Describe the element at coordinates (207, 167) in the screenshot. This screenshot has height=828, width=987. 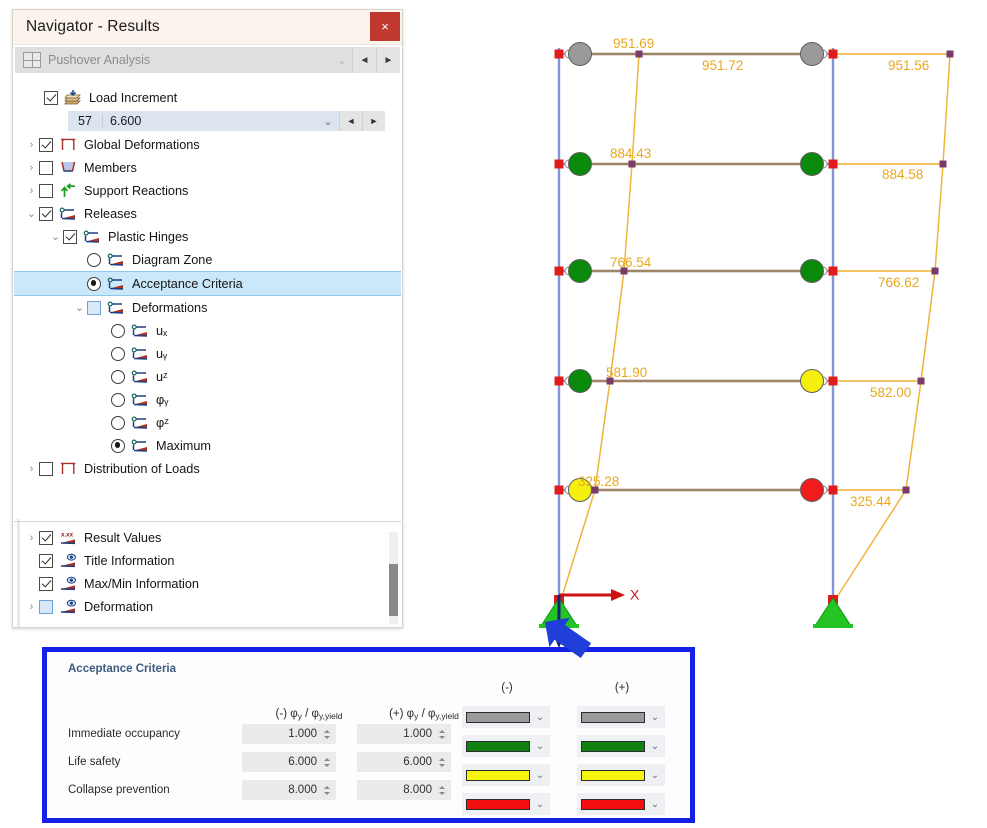
I see `tree-item-members: › Members` at that location.